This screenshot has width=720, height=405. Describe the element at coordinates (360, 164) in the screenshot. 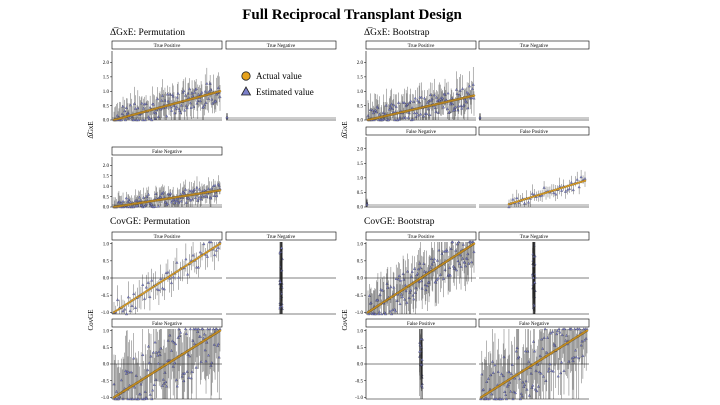

I see `y-tick-label: 1.5` at that location.